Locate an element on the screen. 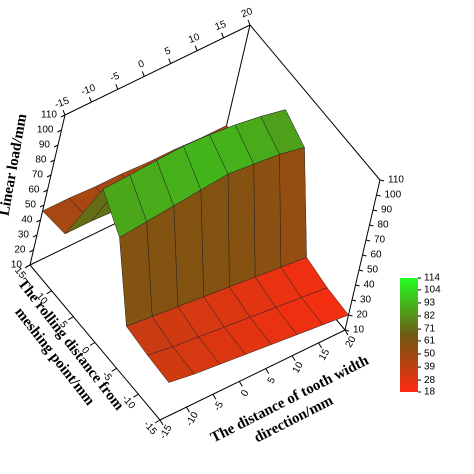 The image size is (474, 474). colorbar-tick-label: 50 is located at coordinates (430, 354).